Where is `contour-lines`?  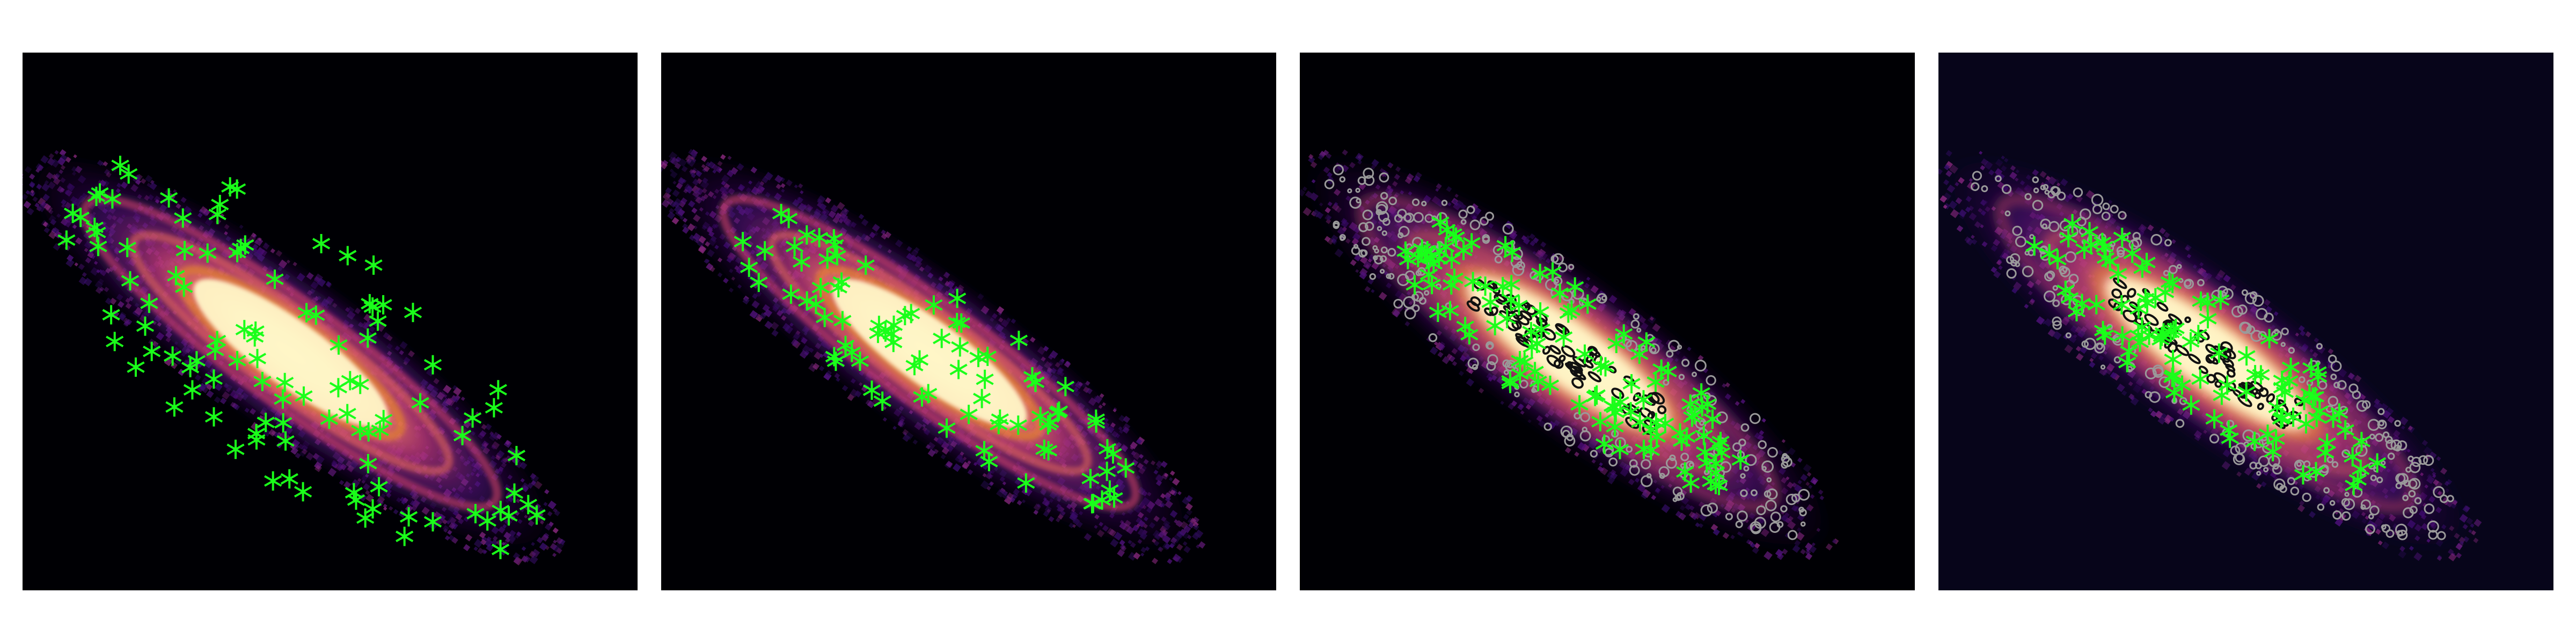 contour-lines is located at coordinates (1567, 352).